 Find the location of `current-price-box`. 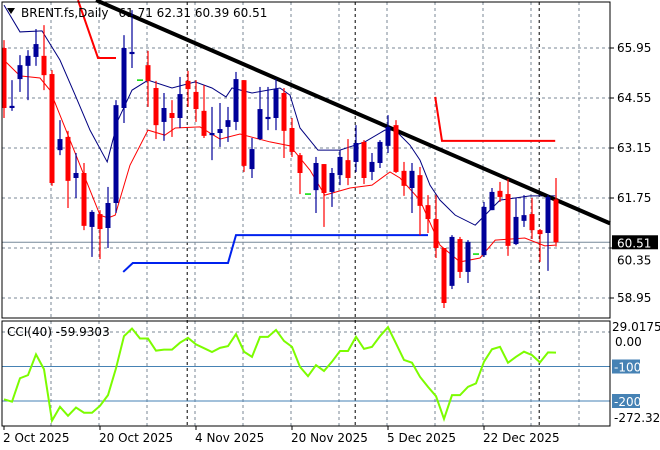

current-price-box is located at coordinates (635, 242).